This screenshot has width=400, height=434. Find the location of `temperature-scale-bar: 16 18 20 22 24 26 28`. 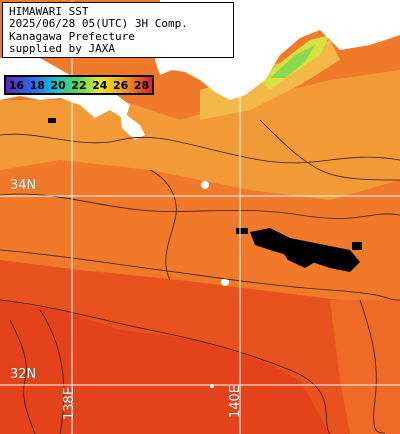

temperature-scale-bar: 16 18 20 22 24 26 28 is located at coordinates (79, 85).